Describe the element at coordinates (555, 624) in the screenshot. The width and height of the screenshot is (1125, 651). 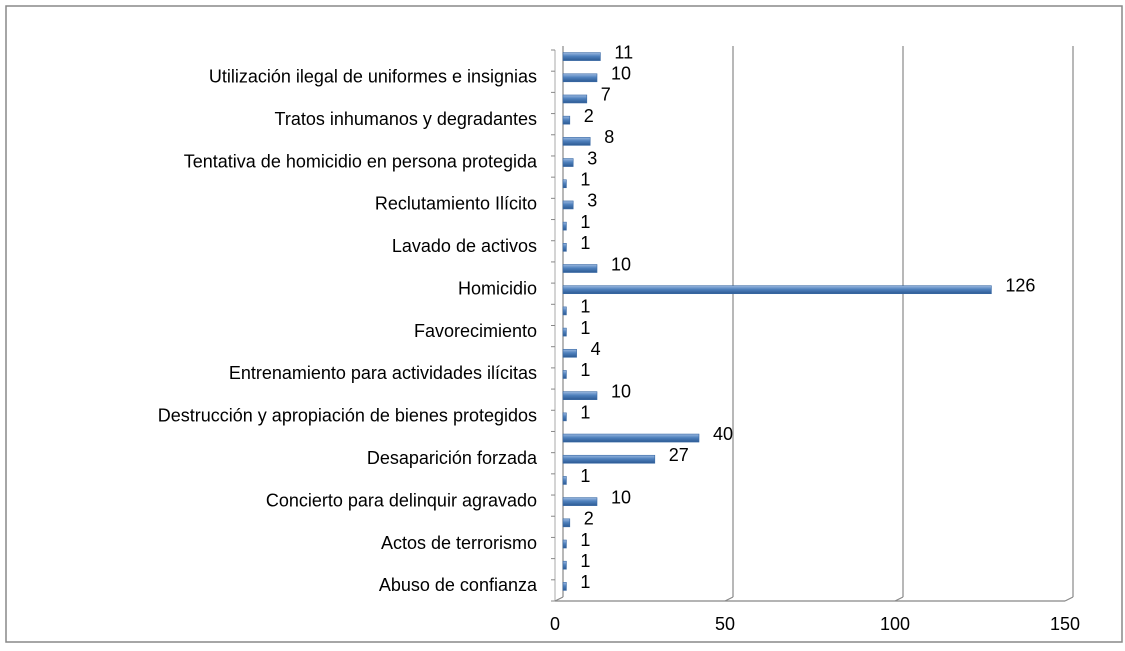
I see `x-tick-label: 0` at that location.